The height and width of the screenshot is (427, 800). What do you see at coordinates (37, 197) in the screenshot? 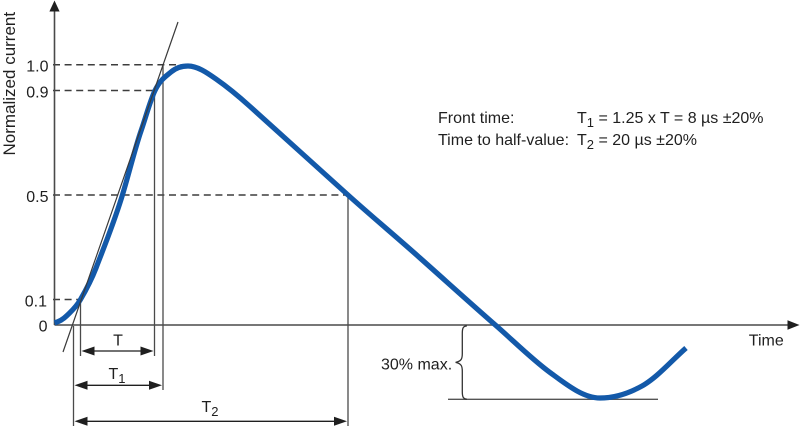
I see `svg-text: 0.5` at bounding box center [37, 197].